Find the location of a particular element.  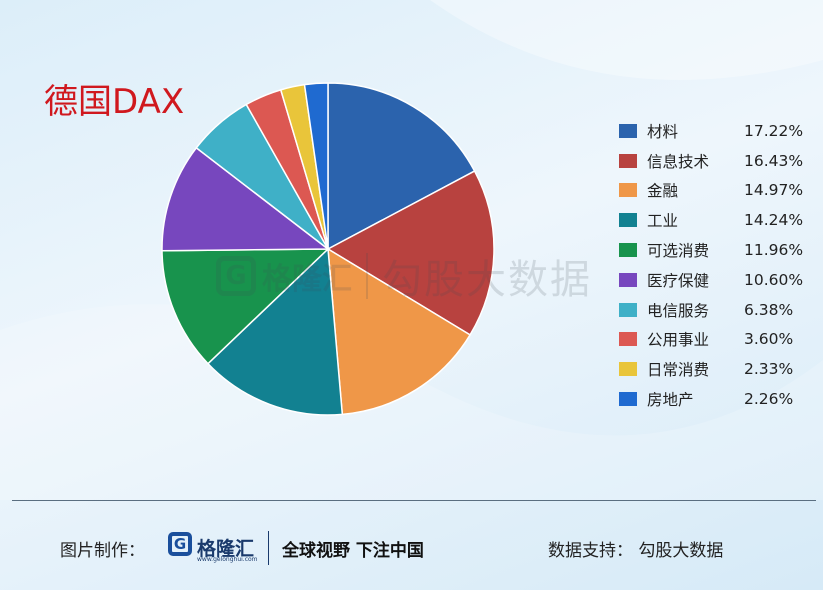

legend-value: 2.26% is located at coordinates (769, 399).